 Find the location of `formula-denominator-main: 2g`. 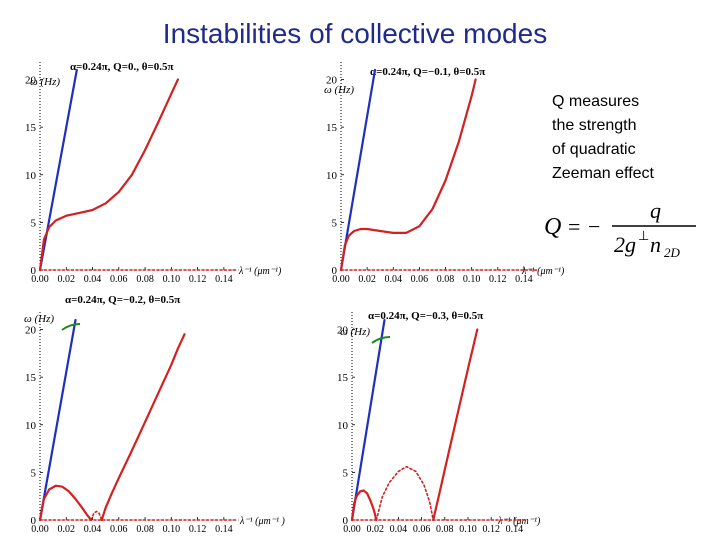

formula-denominator-main: 2g is located at coordinates (625, 244).